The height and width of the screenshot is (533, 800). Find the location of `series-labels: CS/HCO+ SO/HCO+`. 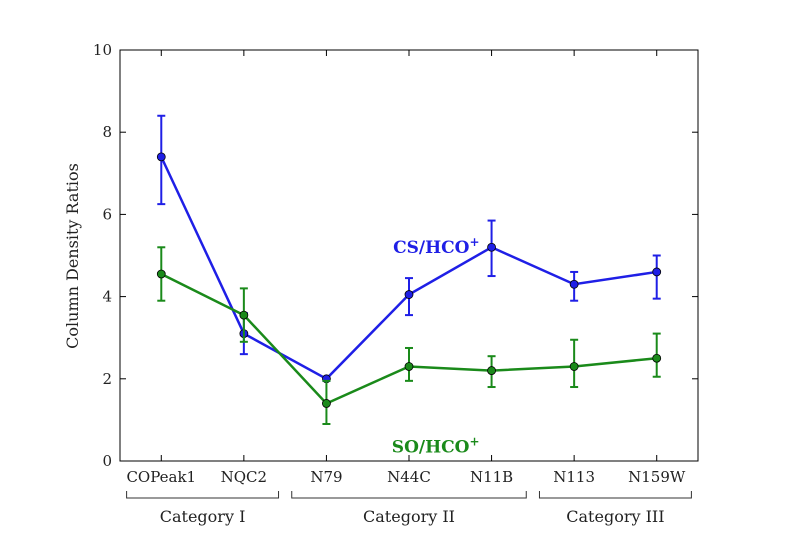

series-labels: CS/HCO+ SO/HCO+ is located at coordinates (436, 346).